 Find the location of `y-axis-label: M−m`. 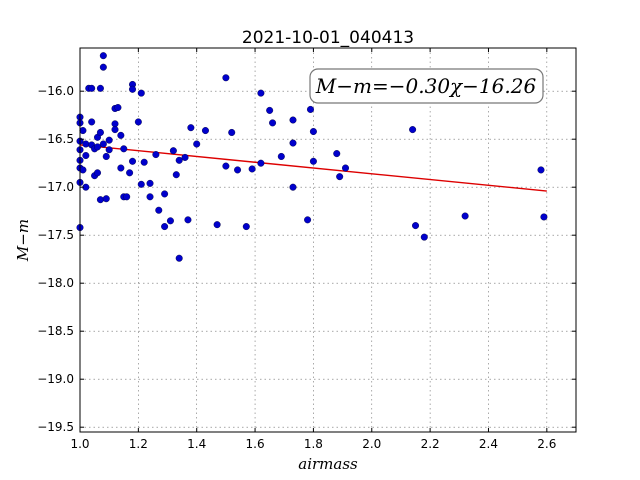

y-axis-label: M−m is located at coordinates (23, 240).